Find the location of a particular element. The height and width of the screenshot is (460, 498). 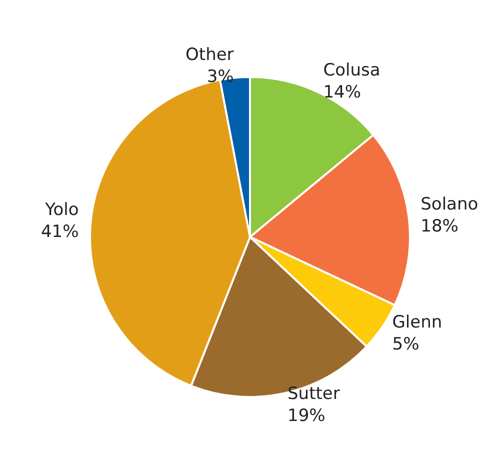

data-label: 18% is located at coordinates (439, 226).